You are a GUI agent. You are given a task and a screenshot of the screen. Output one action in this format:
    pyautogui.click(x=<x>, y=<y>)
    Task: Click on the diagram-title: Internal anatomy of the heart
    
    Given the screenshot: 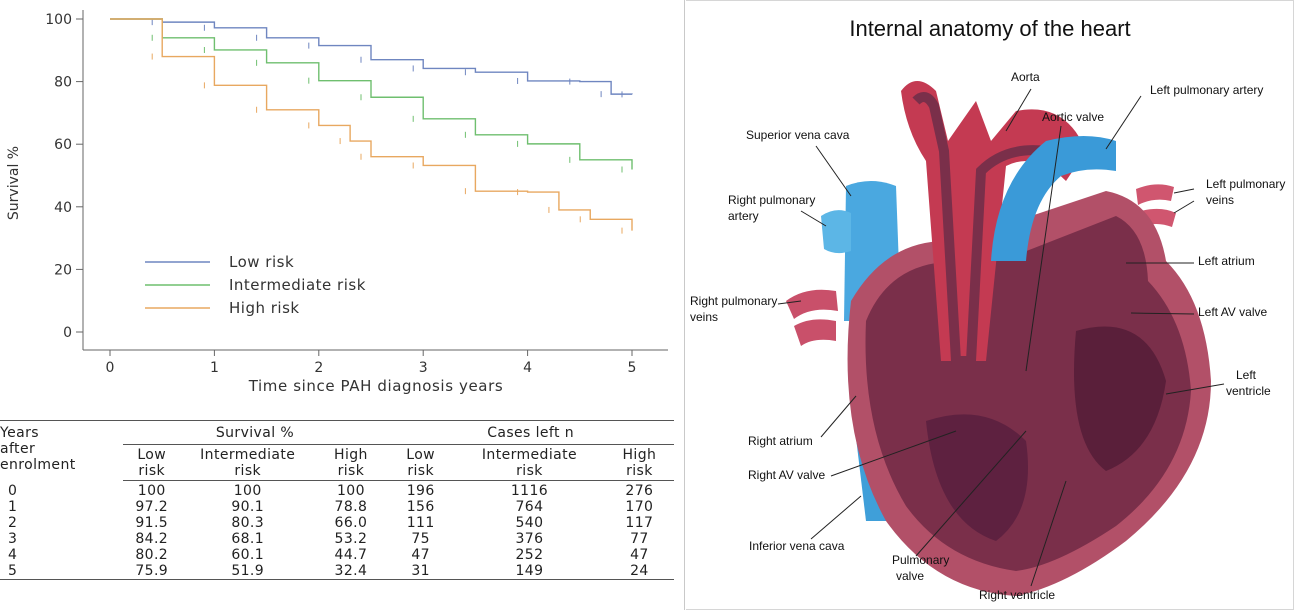 What is the action you would take?
    pyautogui.click(x=989, y=28)
    